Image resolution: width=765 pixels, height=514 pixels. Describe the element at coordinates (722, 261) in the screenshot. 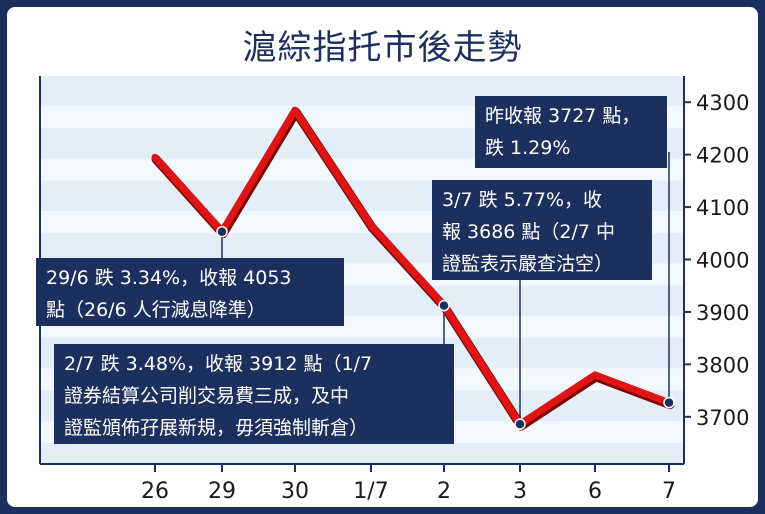

I see `y-tick-label: 4000` at that location.